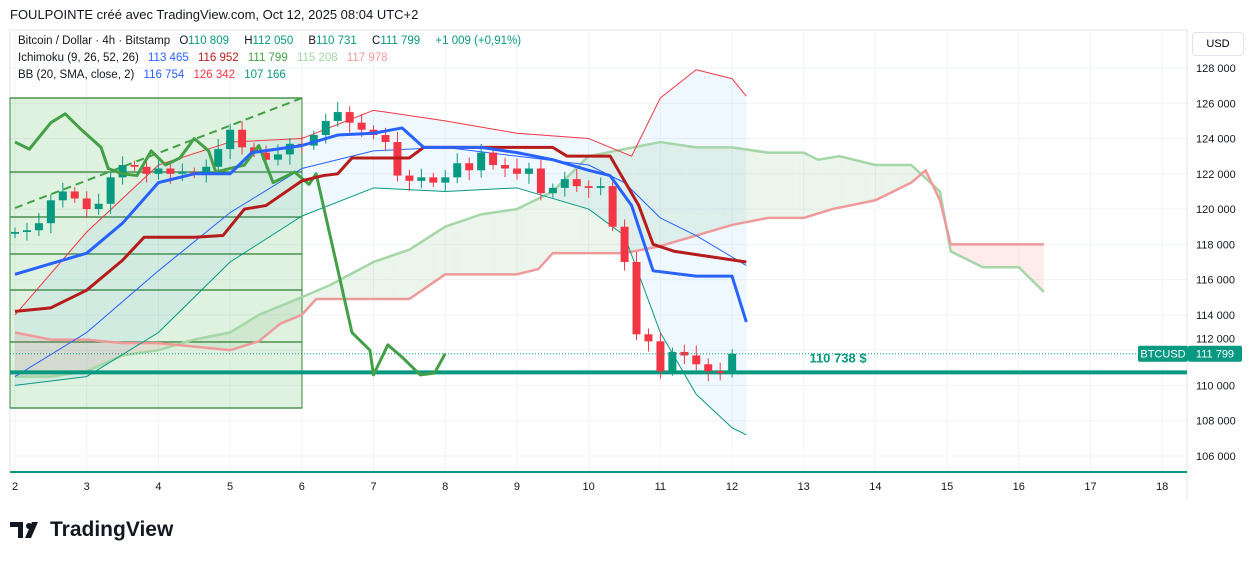 Image resolution: width=1257 pixels, height=561 pixels. I want to click on x-tick-label: 14, so click(875, 487).